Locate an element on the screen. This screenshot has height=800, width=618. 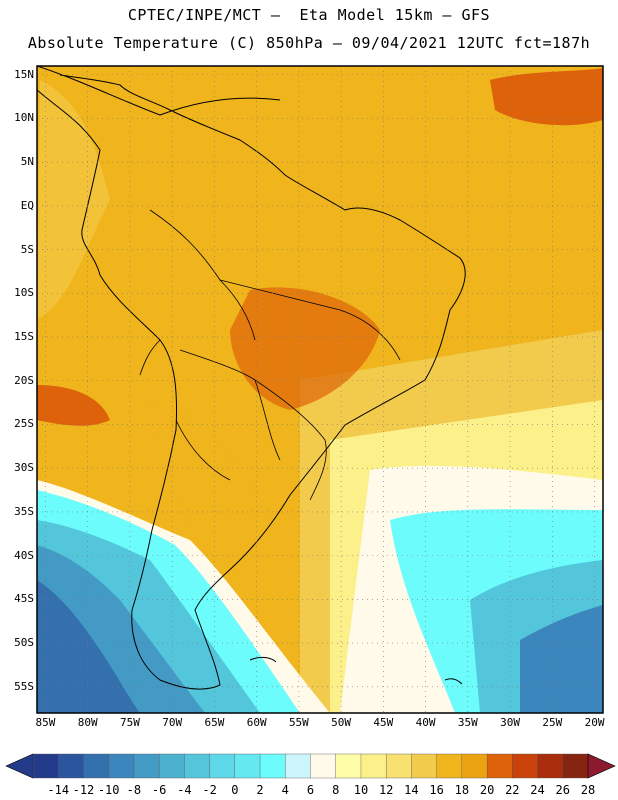
latitude-label: 5N is located at coordinates (27, 162).